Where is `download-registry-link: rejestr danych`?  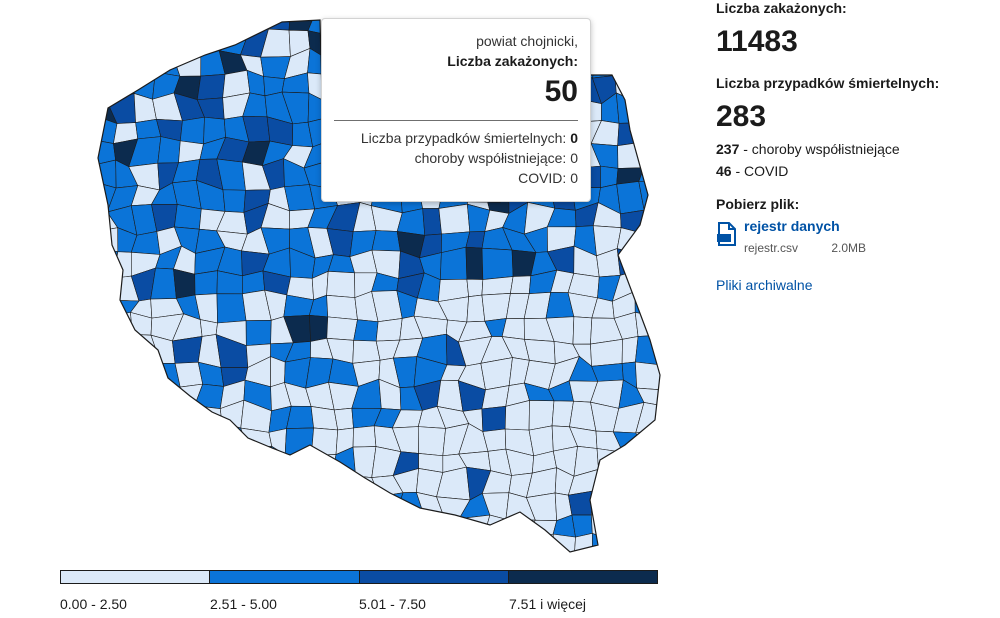 download-registry-link: rejestr danych is located at coordinates (792, 226).